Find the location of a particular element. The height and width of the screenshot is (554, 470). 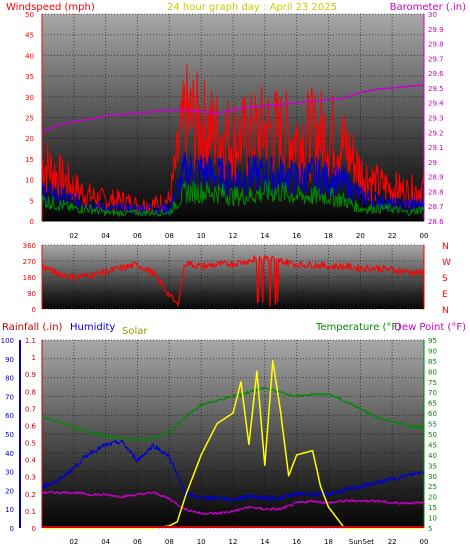

temp-y-tick-2: 15 is located at coordinates (432, 508).